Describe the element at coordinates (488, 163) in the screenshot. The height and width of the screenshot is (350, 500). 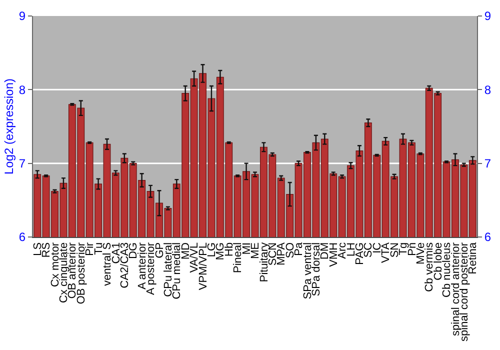
I see `y2-tick-label: 7` at that location.